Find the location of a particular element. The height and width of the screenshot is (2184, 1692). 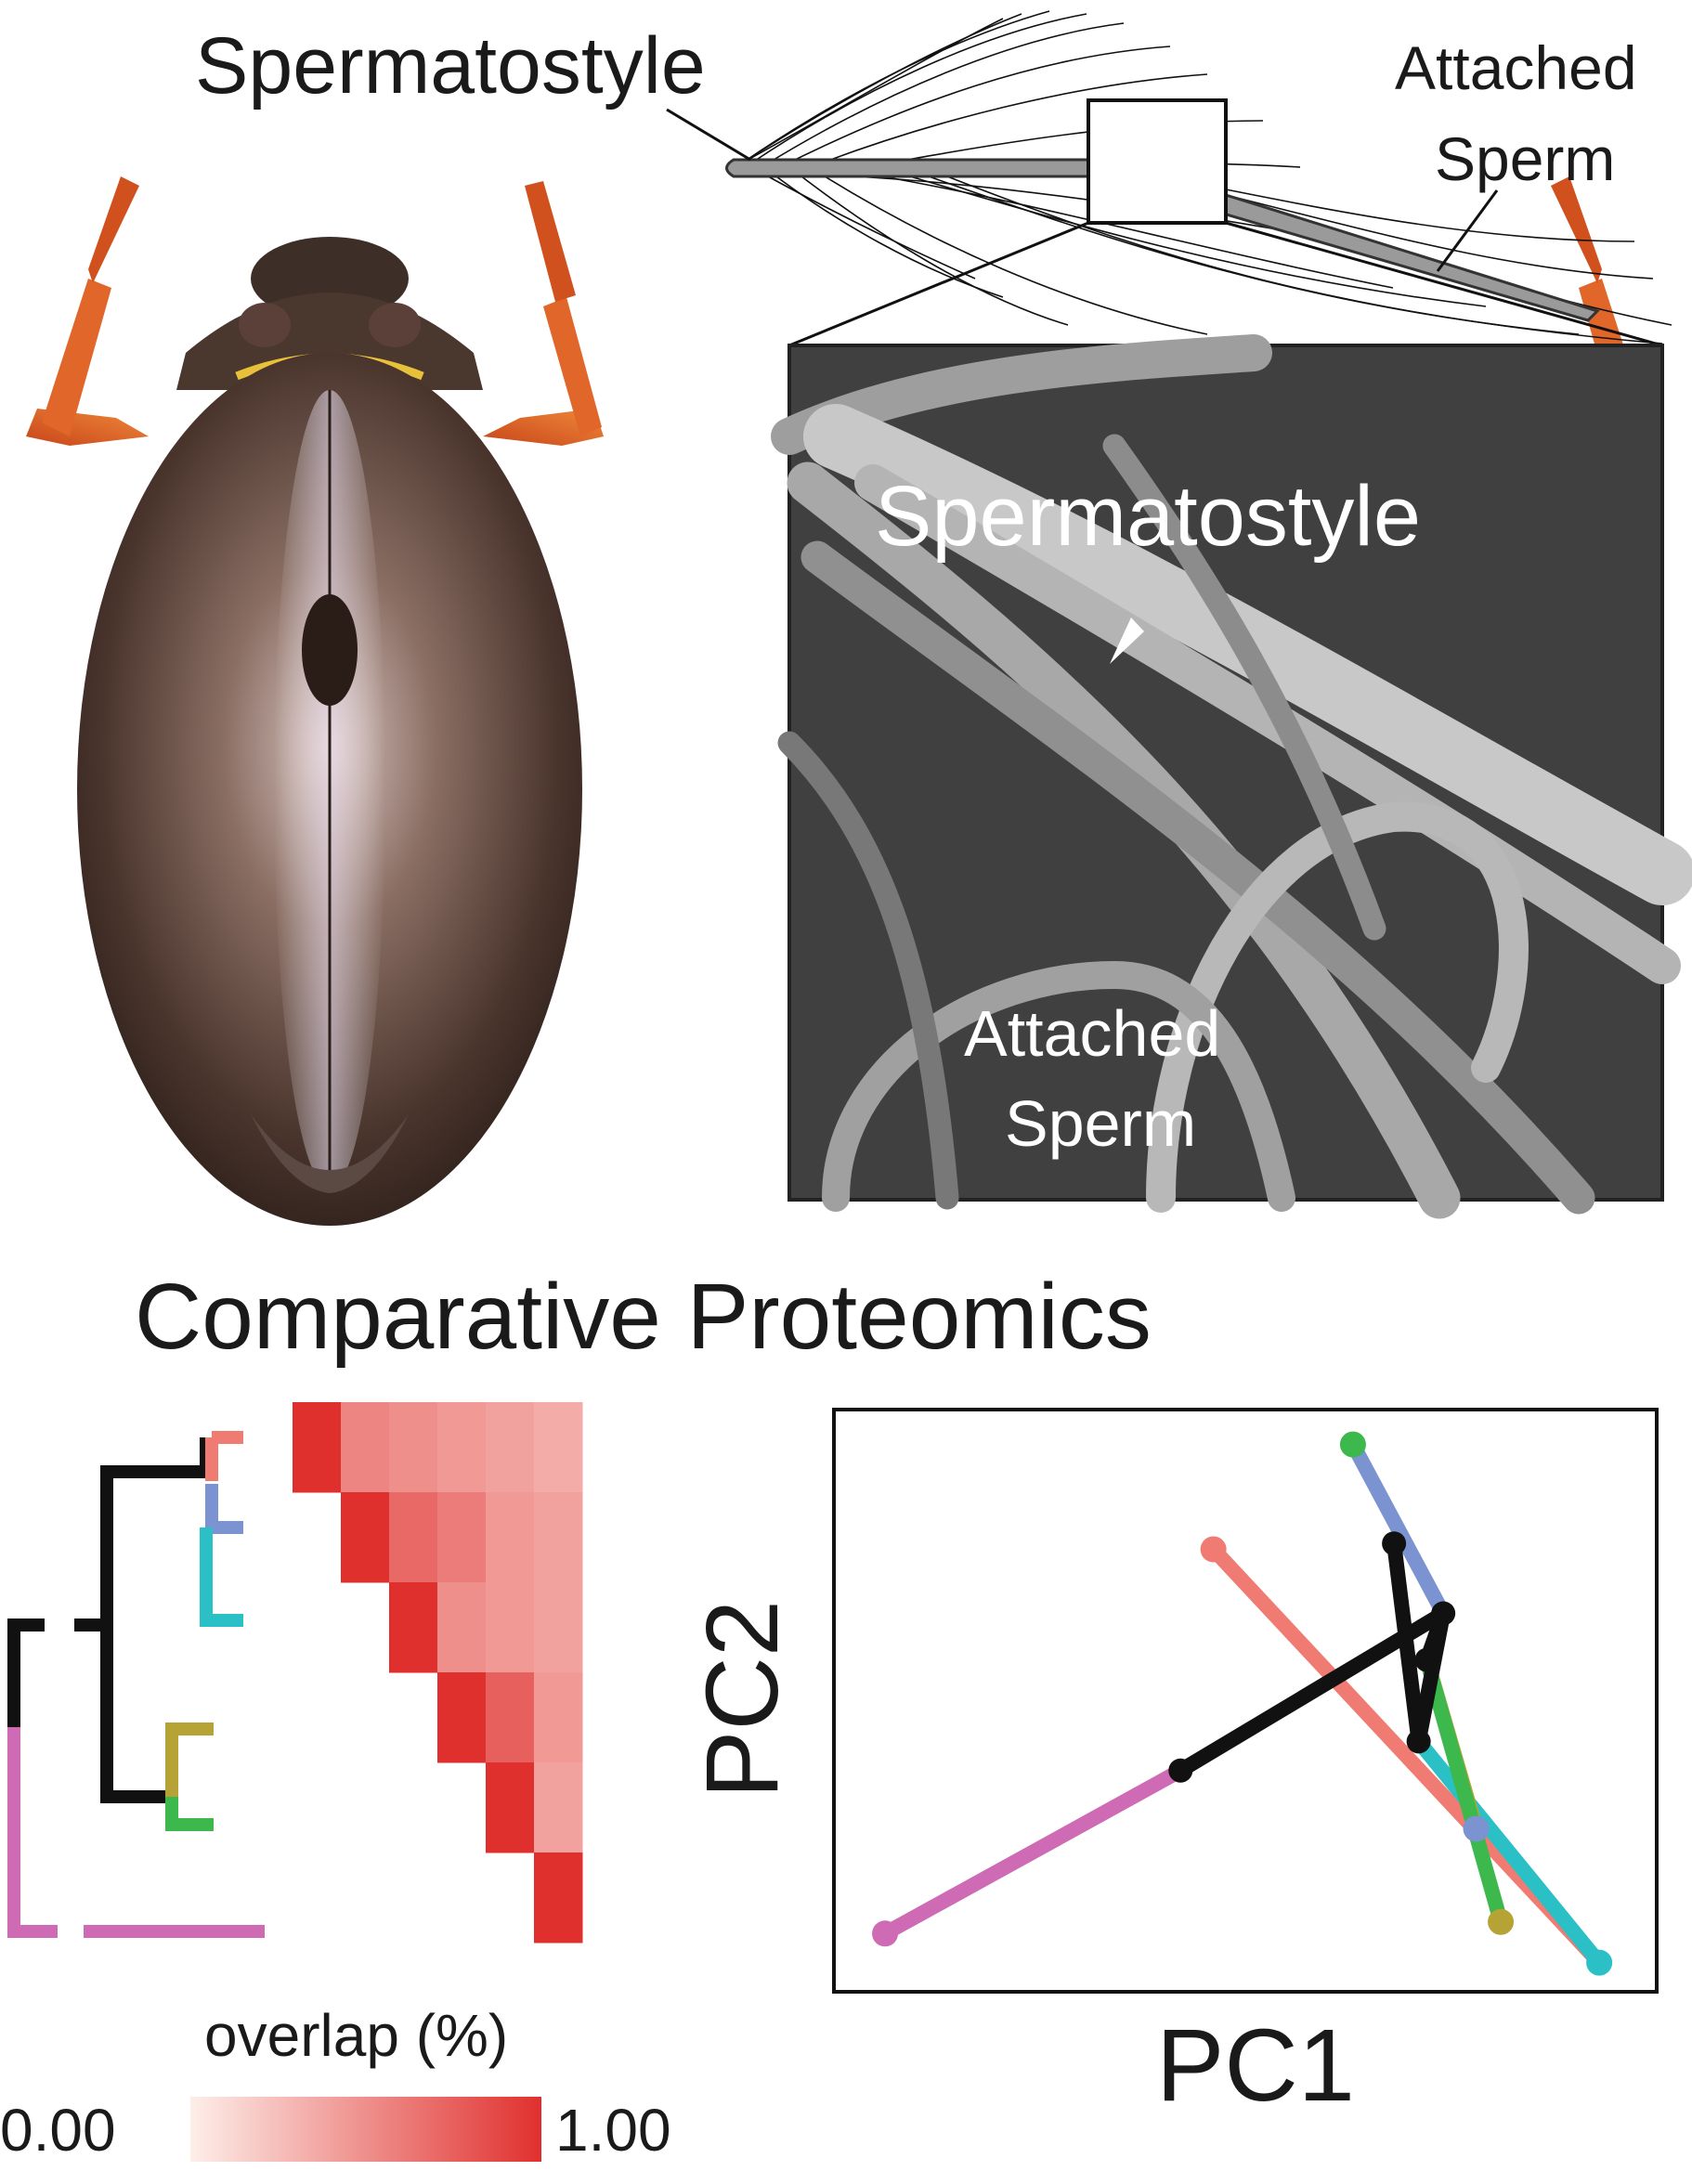

attached-sperm-label-line1: Attached is located at coordinates (1516, 67).